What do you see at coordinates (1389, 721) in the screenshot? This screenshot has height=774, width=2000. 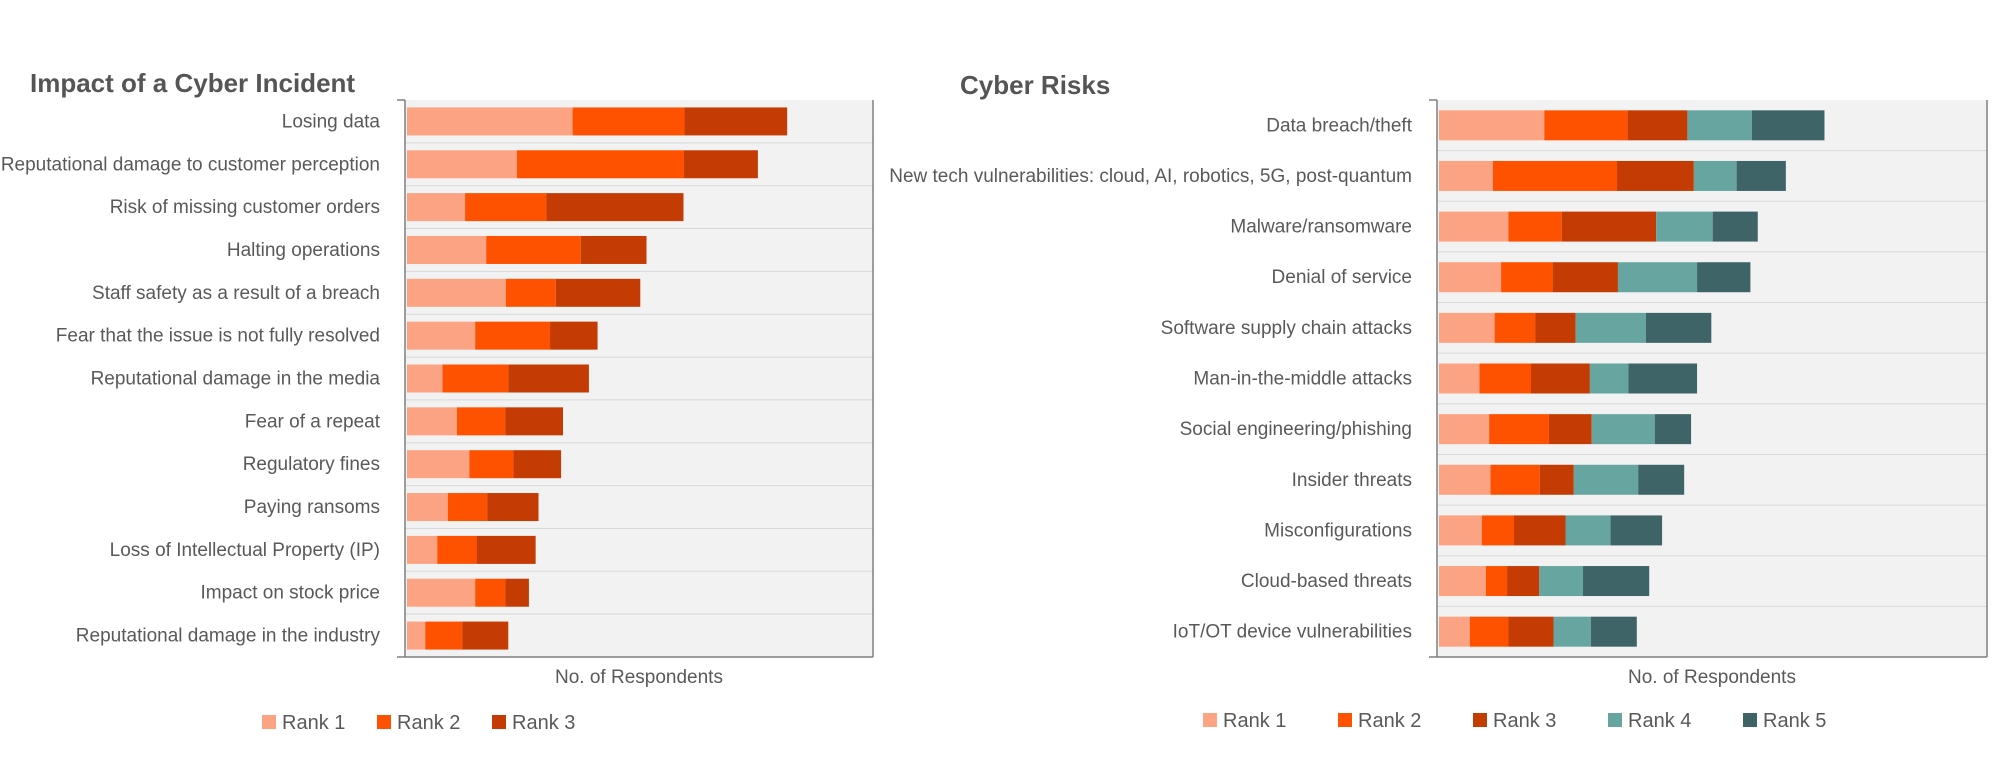 I see `legend-label: Rank 2` at bounding box center [1389, 721].